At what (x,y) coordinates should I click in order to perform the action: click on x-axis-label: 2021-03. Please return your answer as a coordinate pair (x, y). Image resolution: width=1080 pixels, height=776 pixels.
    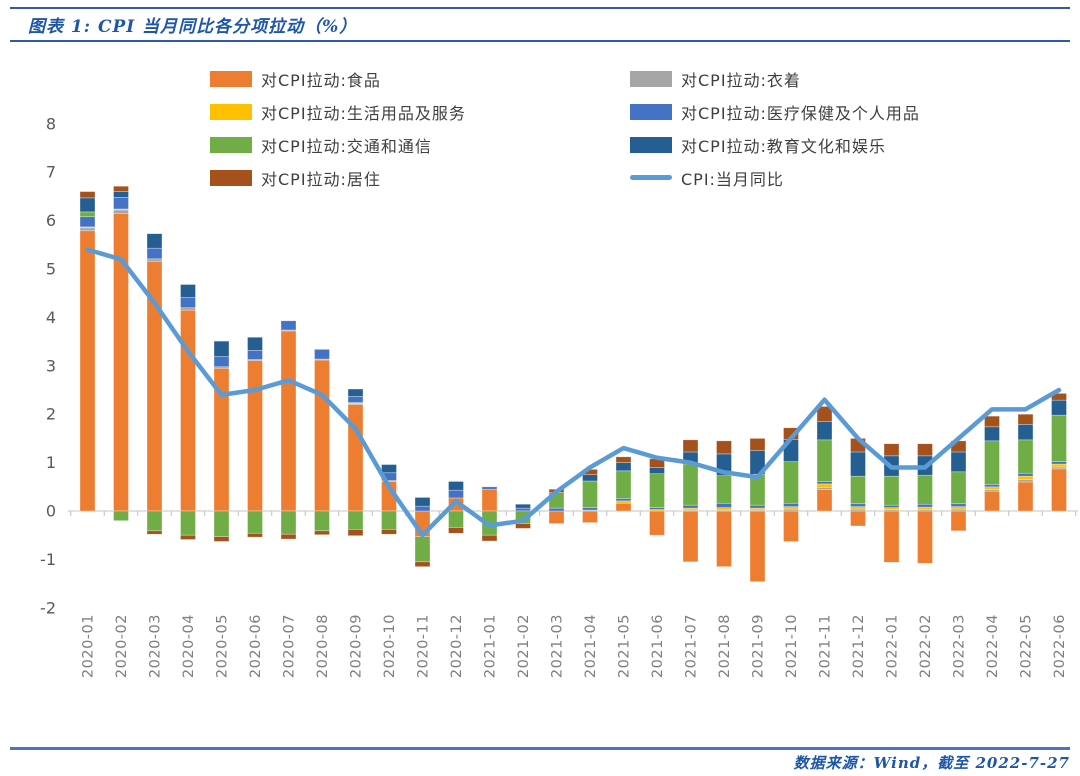
    Looking at the image, I should click on (558, 646).